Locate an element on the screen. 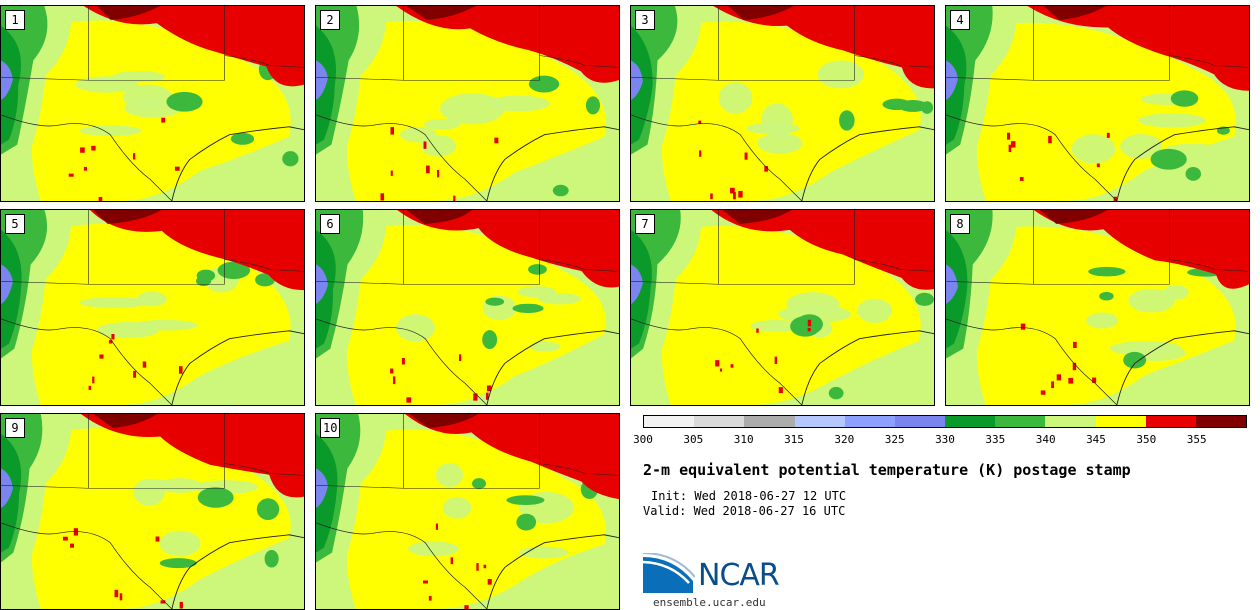 The image size is (1260, 610). panel-label: 9 is located at coordinates (15, 428).